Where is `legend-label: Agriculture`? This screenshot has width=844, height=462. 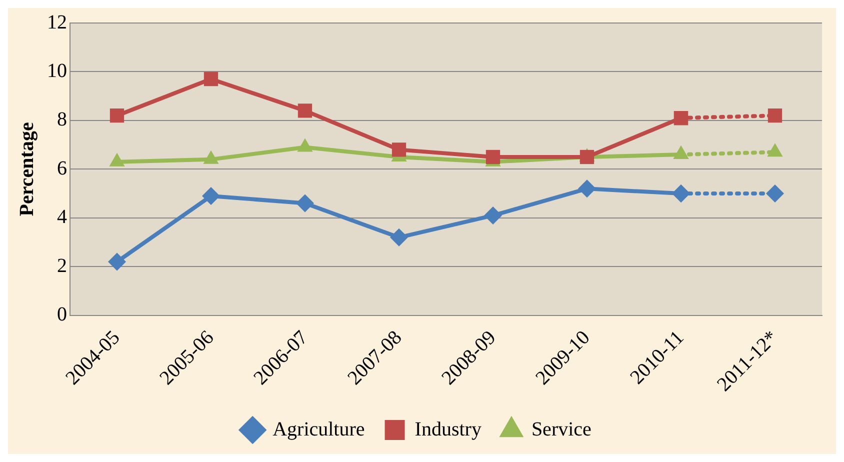
legend-label: Agriculture is located at coordinates (318, 429).